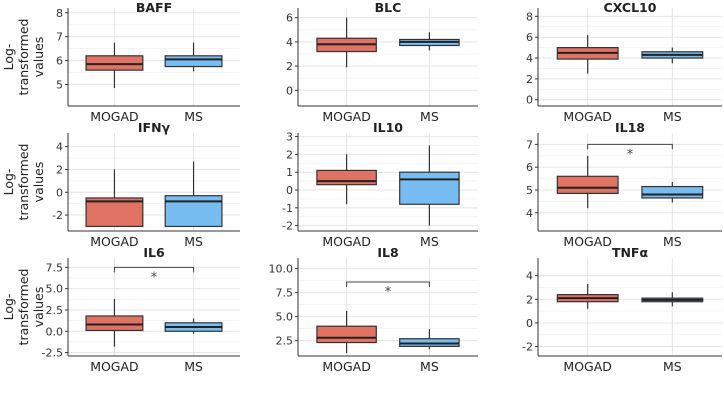 The image size is (724, 400). What do you see at coordinates (154, 127) in the screenshot?
I see `panel-title: IFNγ` at bounding box center [154, 127].